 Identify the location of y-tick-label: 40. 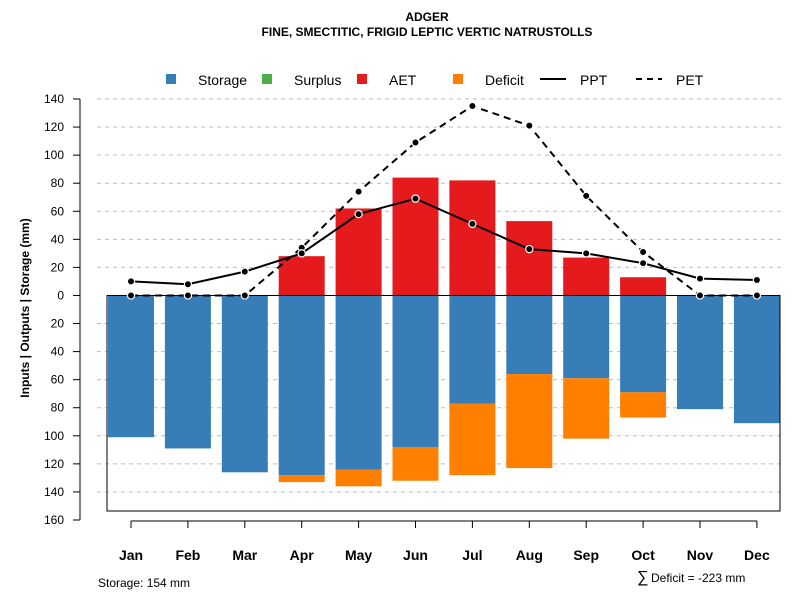
(58, 352).